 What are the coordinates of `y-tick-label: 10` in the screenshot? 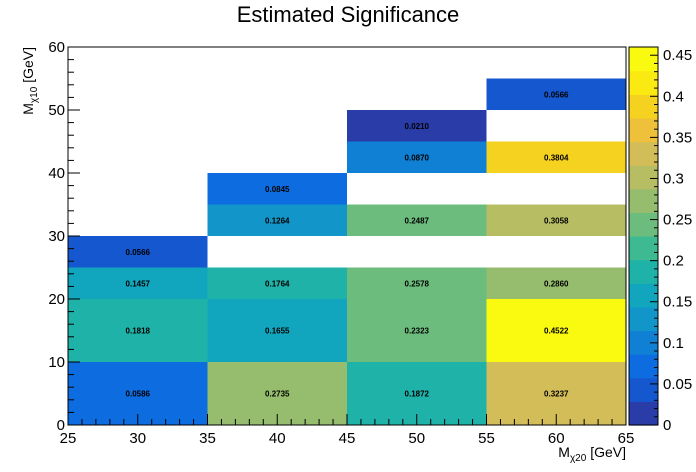 It's located at (56, 362).